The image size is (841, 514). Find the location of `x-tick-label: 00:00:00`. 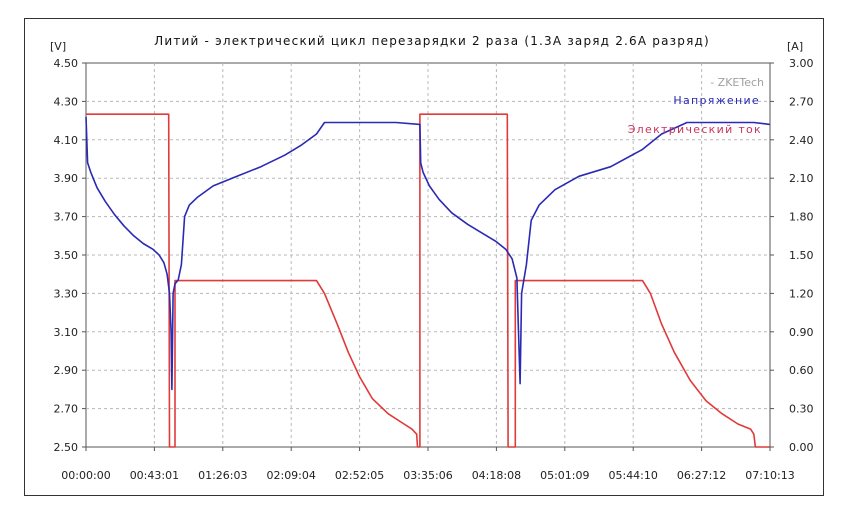

x-tick-label: 00:00:00 is located at coordinates (85, 475).